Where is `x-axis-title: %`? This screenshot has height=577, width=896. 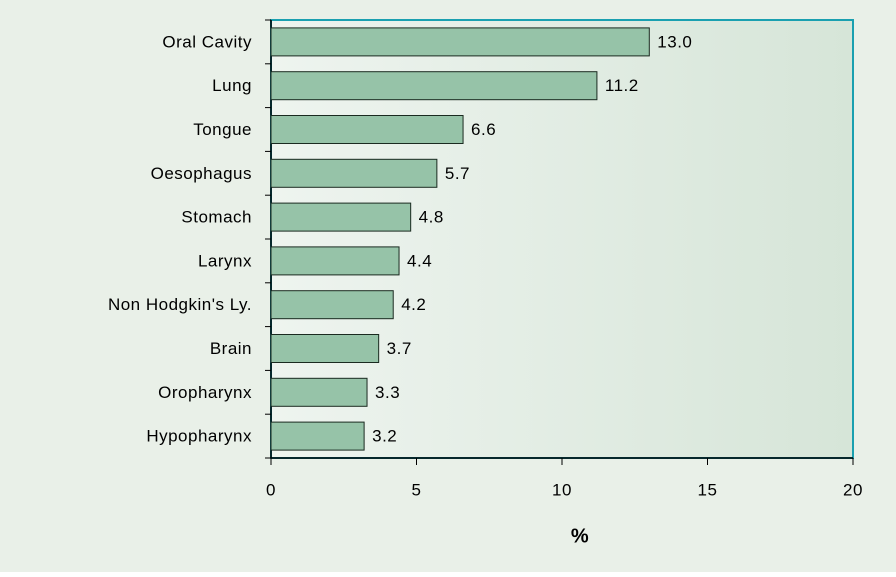 x-axis-title: % is located at coordinates (580, 536).